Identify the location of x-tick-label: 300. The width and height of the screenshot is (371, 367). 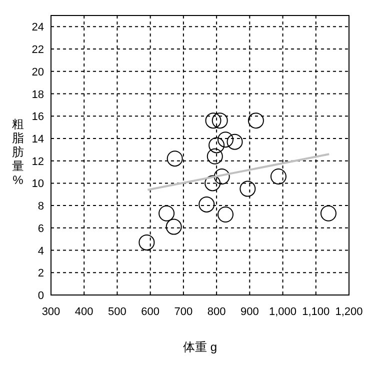
(51, 312).